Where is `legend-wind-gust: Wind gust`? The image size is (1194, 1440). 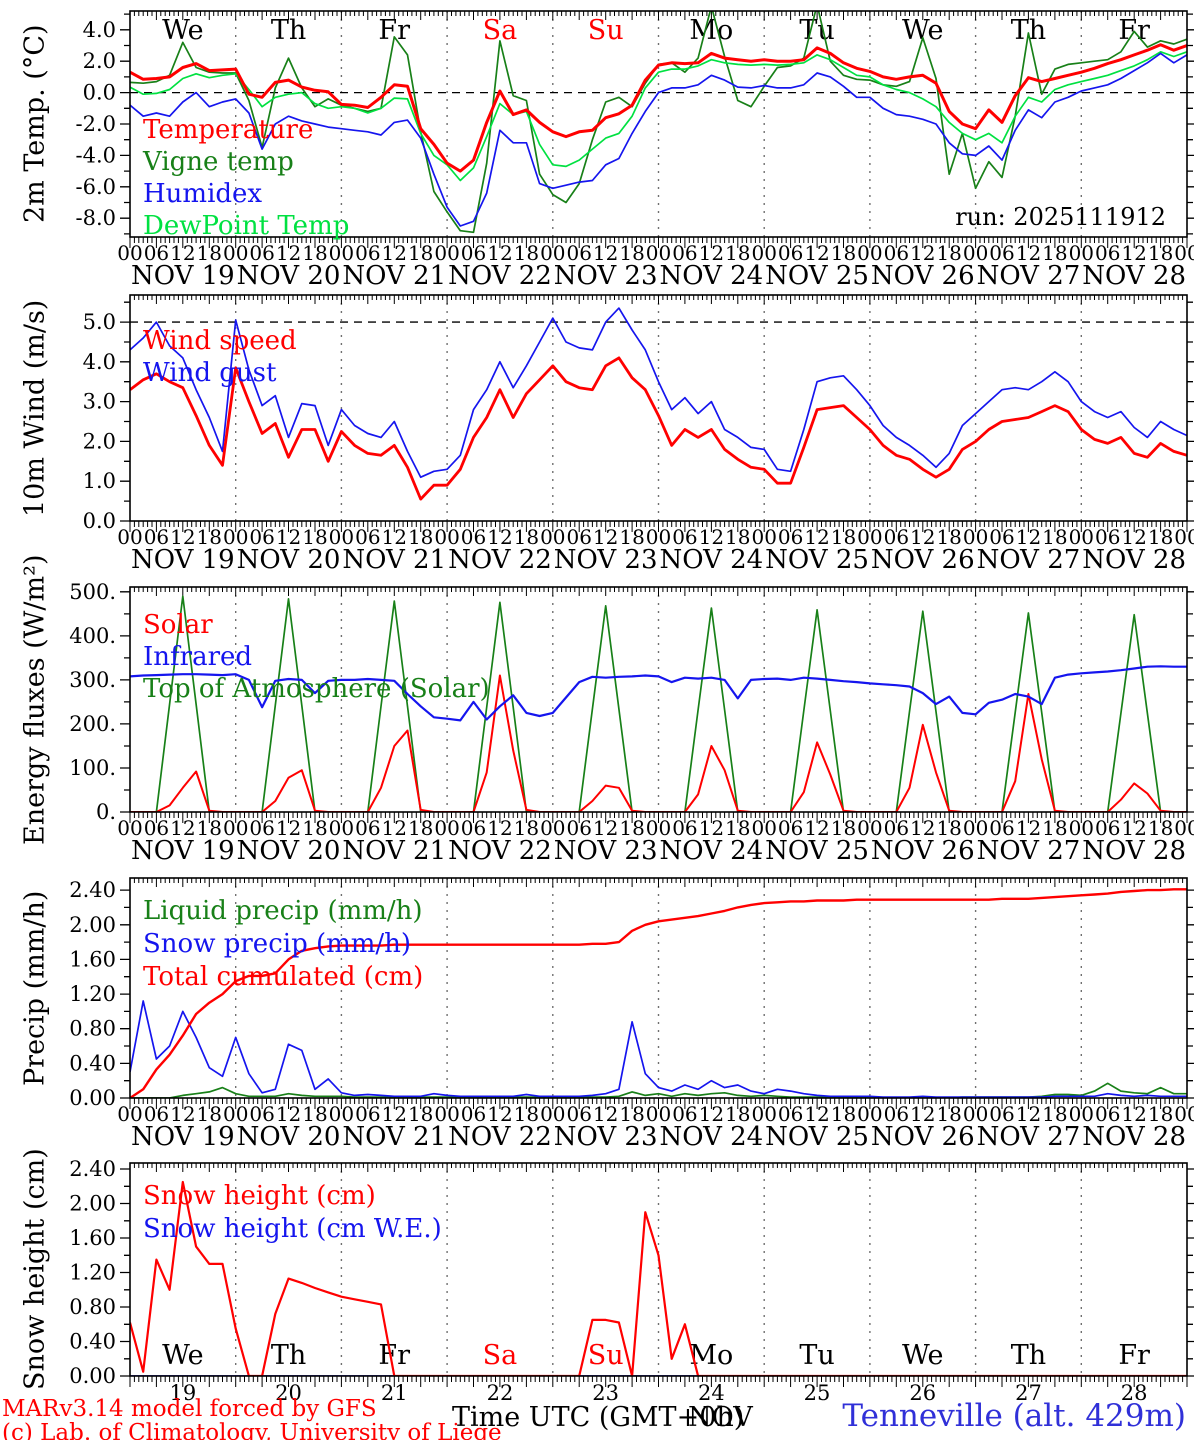
legend-wind-gust: Wind gust is located at coordinates (210, 373).